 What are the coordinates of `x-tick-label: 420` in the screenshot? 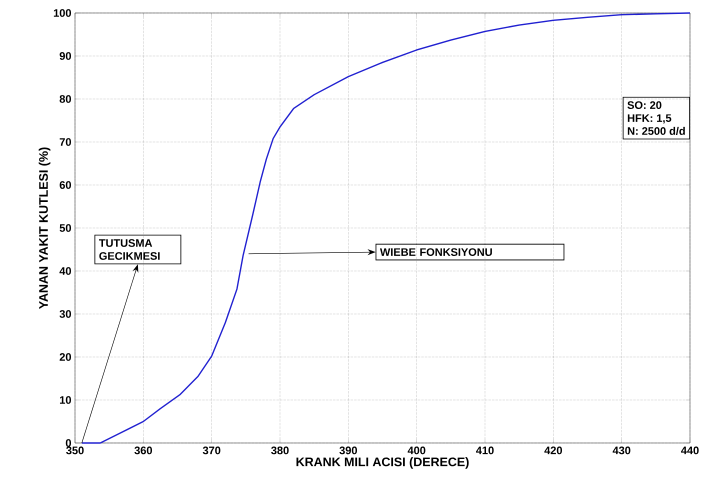 It's located at (553, 450).